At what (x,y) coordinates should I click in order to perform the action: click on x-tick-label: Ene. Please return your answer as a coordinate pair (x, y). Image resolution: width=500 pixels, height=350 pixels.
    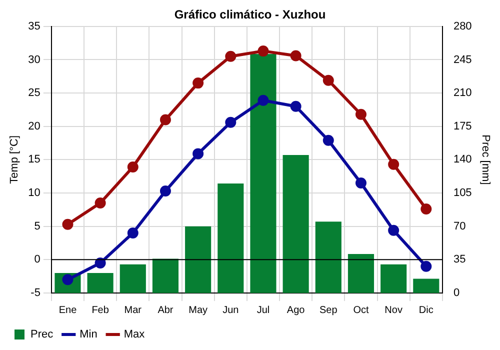
    Looking at the image, I should click on (68, 310).